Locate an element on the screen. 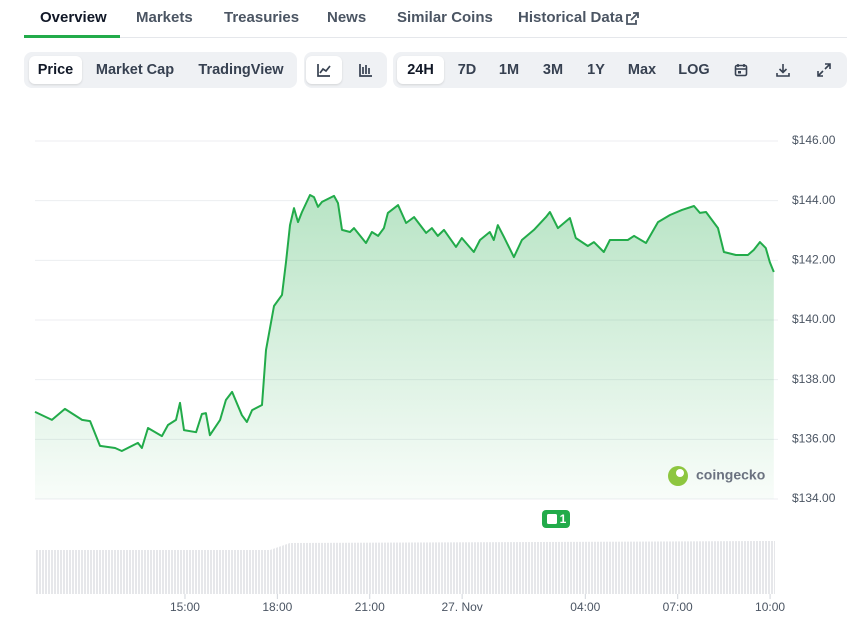  range-button: 24H is located at coordinates (420, 70).